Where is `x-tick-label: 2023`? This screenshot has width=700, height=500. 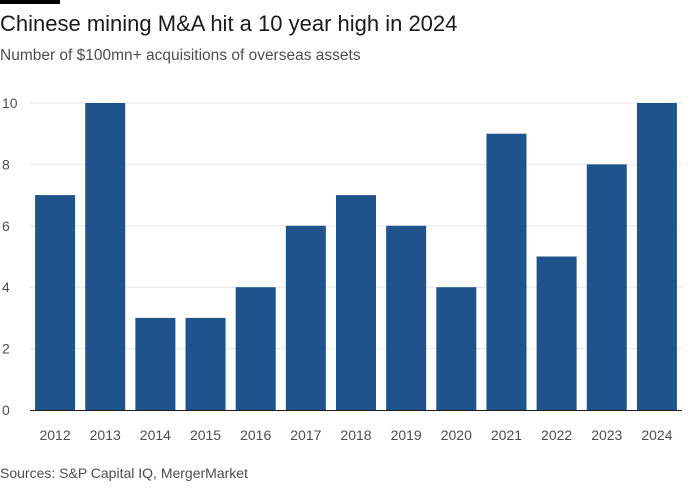
x-tick-label: 2023 is located at coordinates (606, 435).